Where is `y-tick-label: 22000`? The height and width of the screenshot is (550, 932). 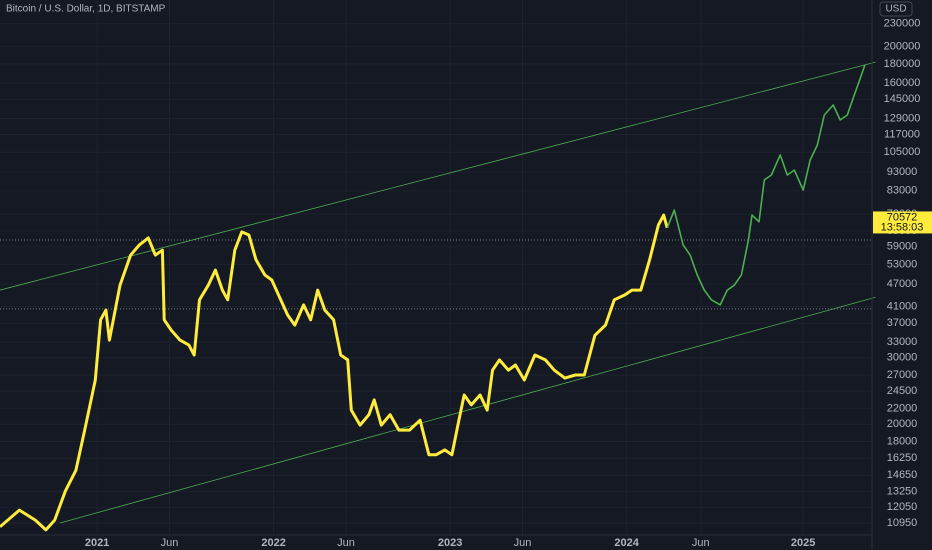 y-tick-label: 22000 is located at coordinates (902, 409).